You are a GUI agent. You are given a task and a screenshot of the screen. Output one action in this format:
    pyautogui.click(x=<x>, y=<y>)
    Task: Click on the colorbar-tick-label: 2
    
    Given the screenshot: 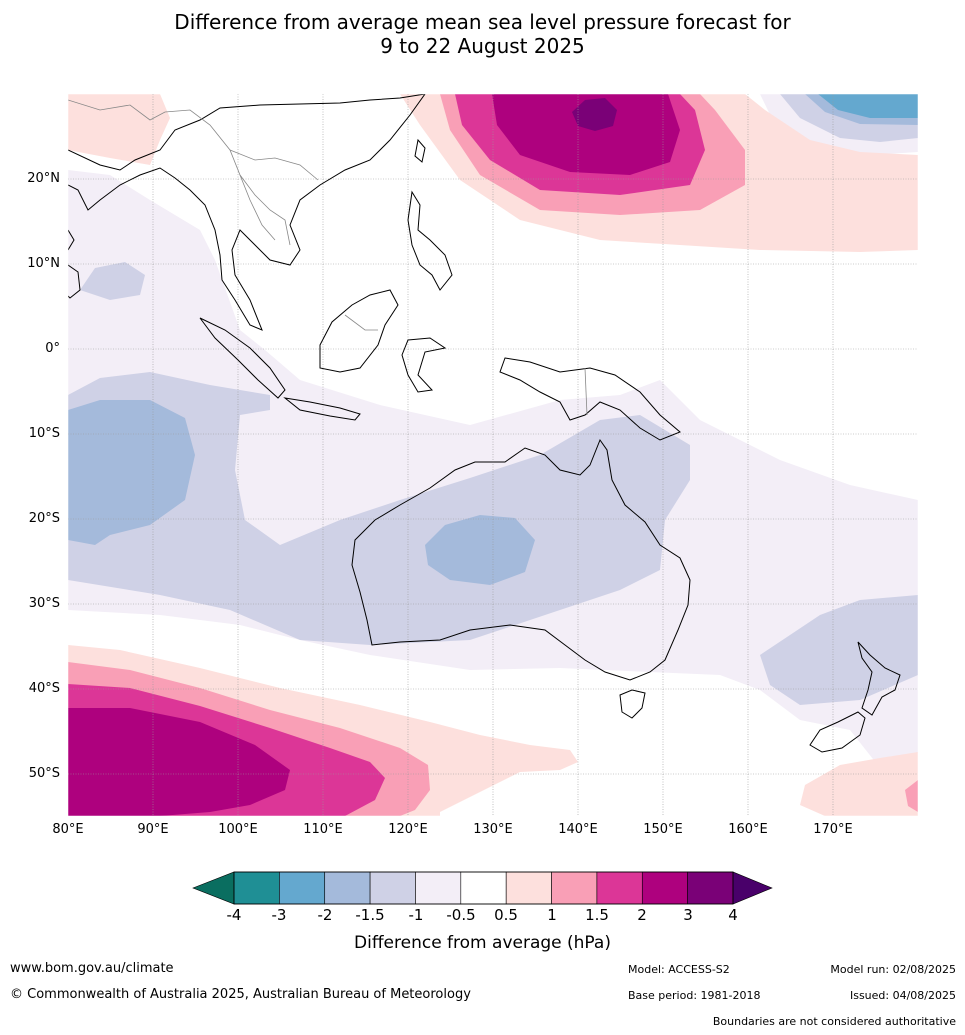 What is the action you would take?
    pyautogui.click(x=642, y=915)
    